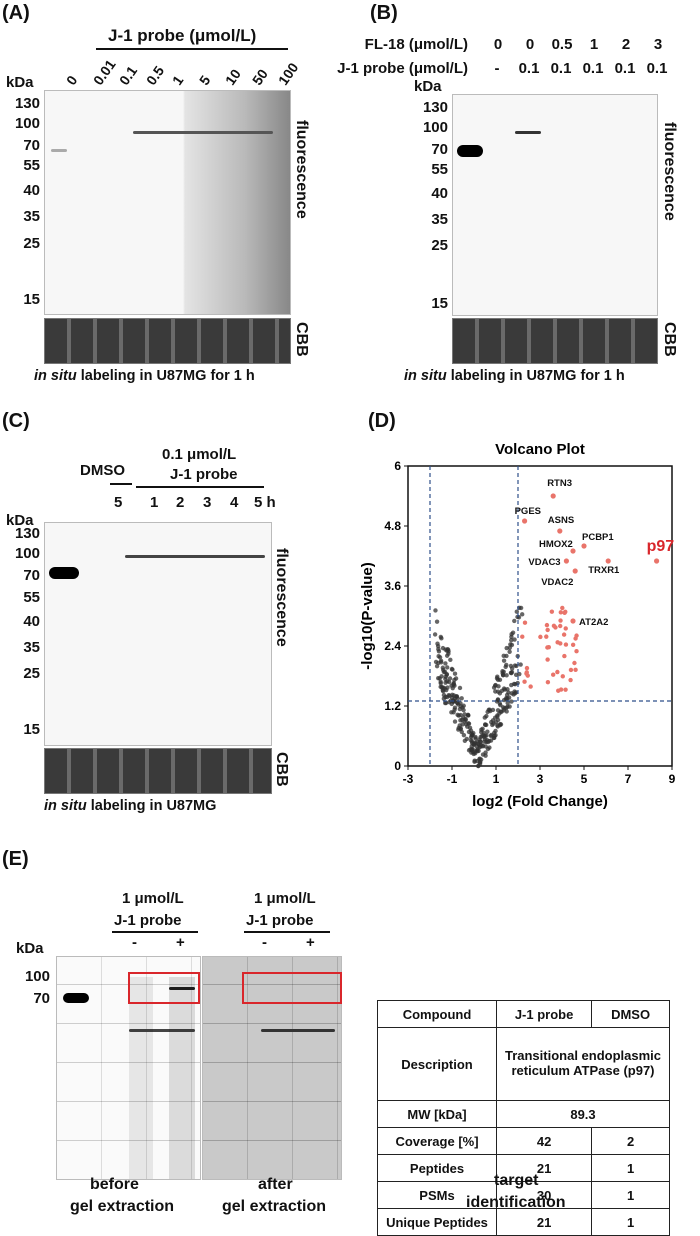 This screenshot has height=1236, width=700. Describe the element at coordinates (16, 421) in the screenshot. I see `panel-c-label: (C)` at that location.